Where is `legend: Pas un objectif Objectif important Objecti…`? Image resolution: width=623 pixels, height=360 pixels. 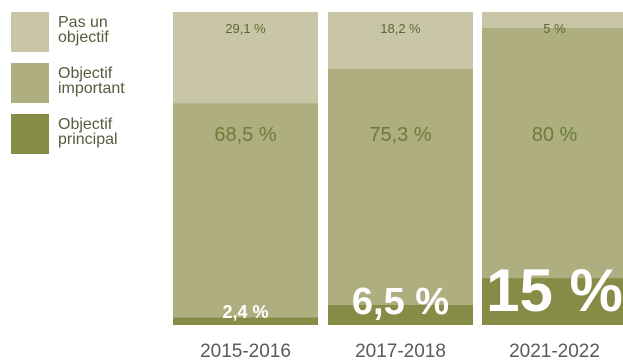 legend: Pas un objectif Objectif important Objecti… is located at coordinates (85, 85).